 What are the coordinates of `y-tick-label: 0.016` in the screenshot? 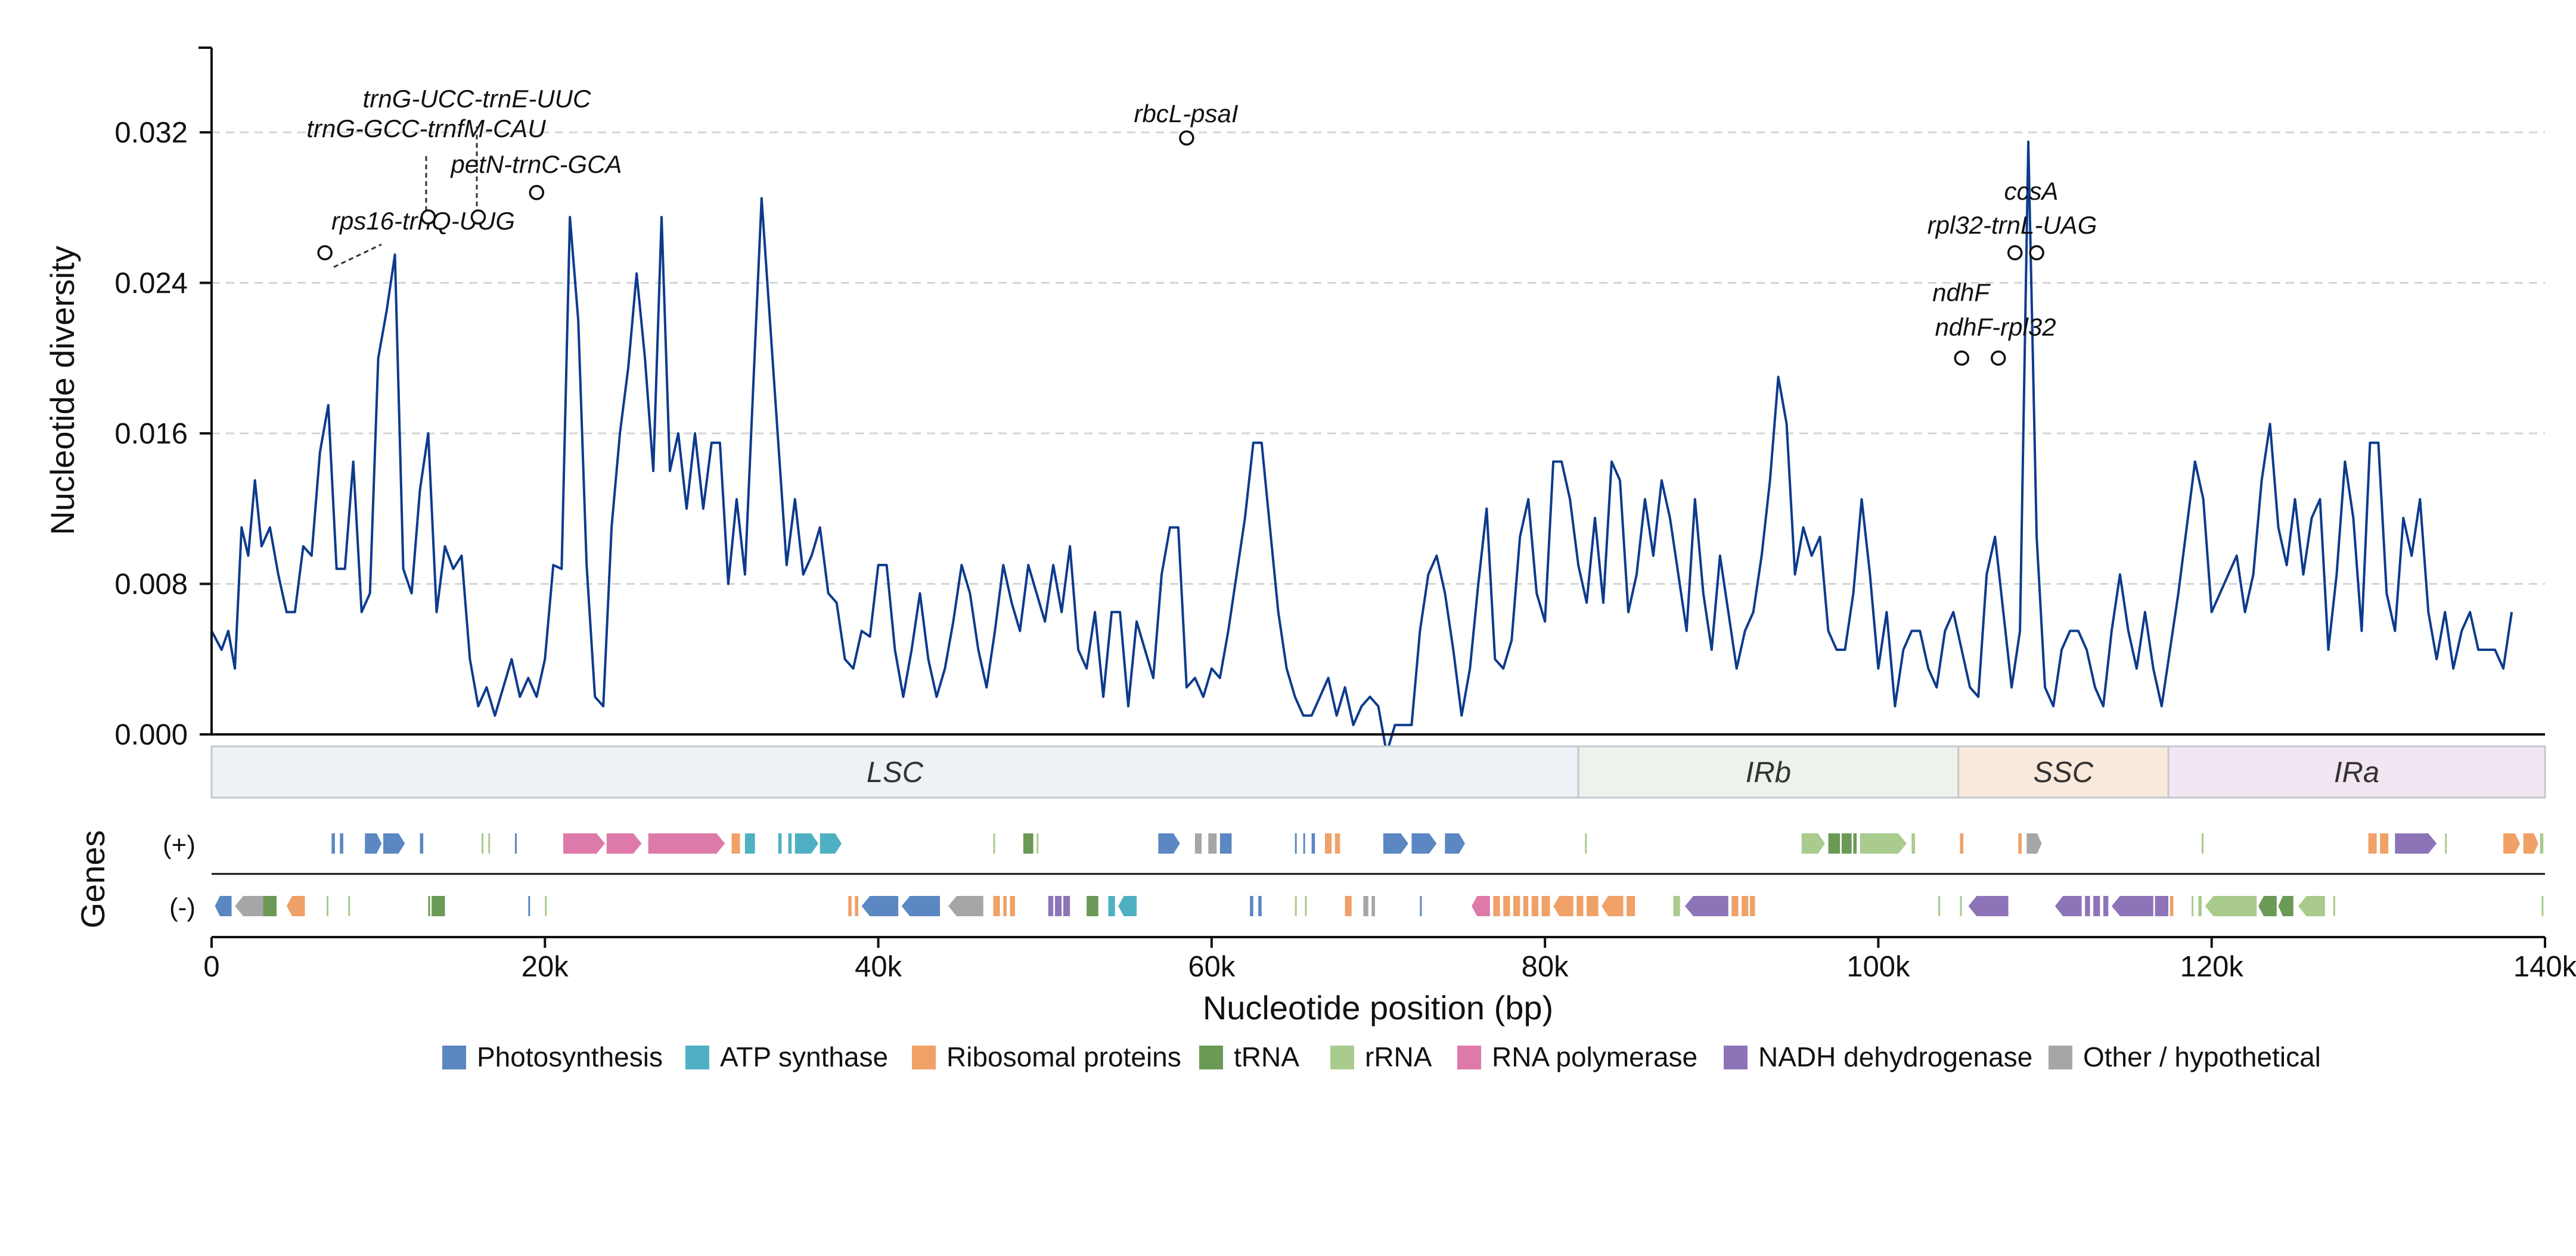 It's located at (151, 434).